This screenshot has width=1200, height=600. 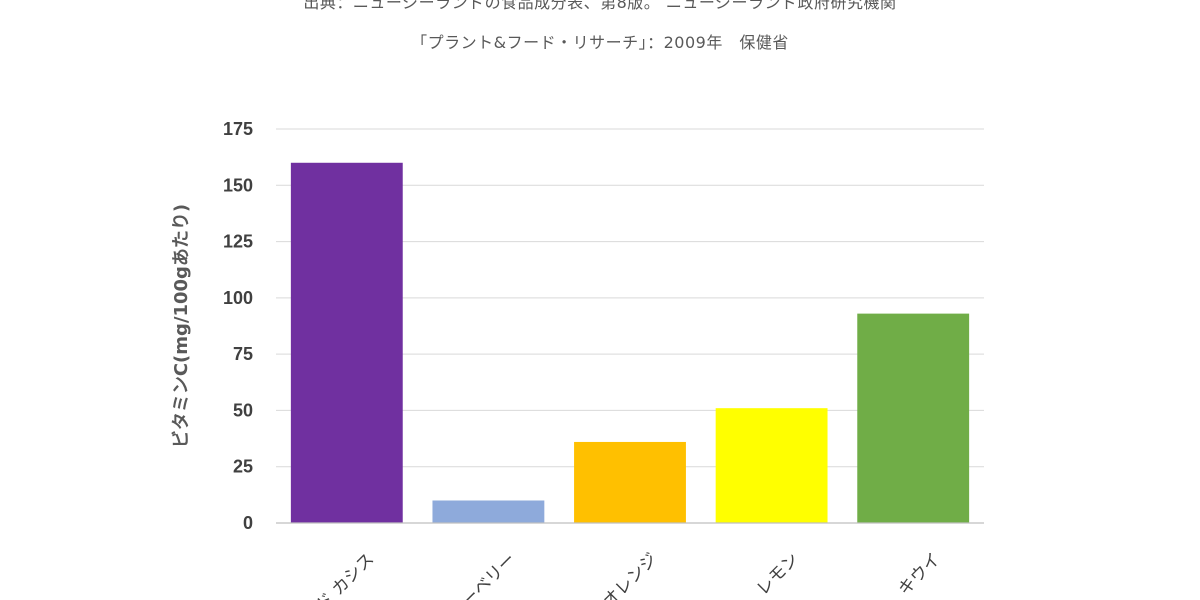 I want to click on x-category-label: ーベリー, so click(x=489, y=574).